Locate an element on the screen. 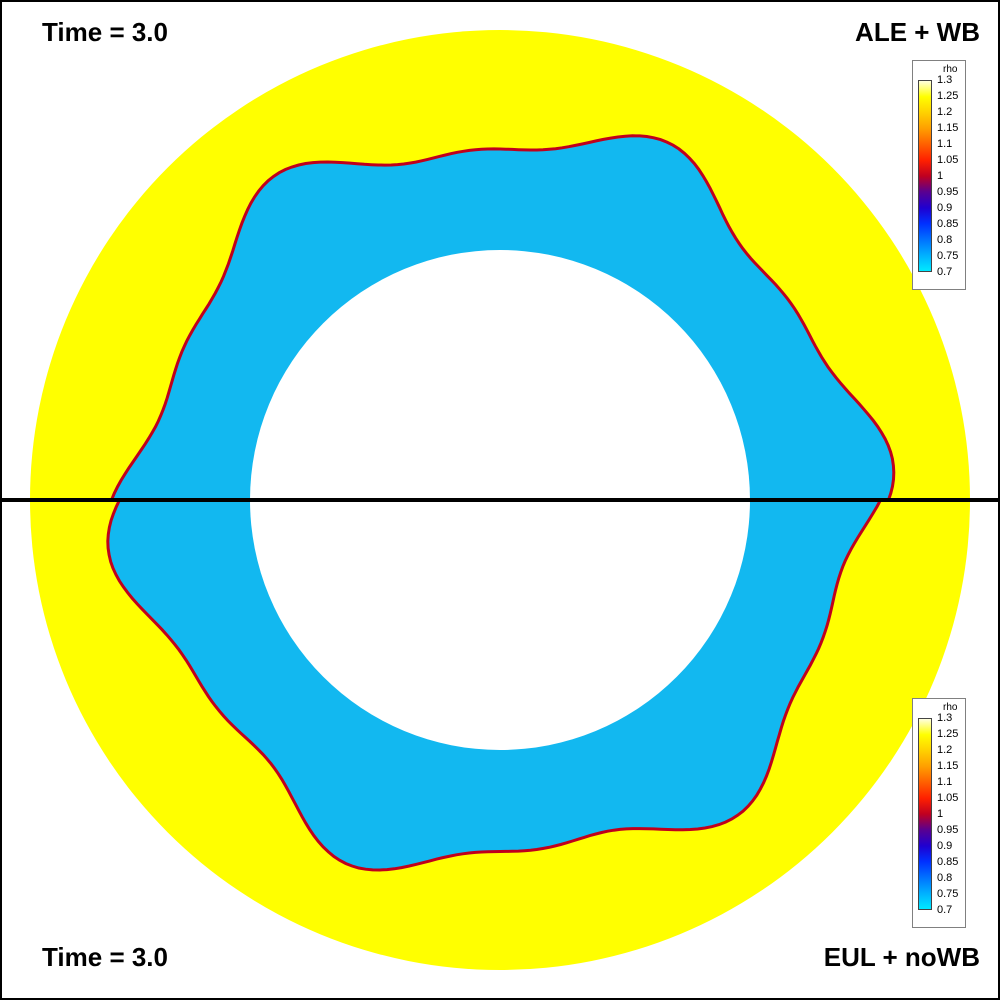  method-label-top: ALE + WB is located at coordinates (917, 32).